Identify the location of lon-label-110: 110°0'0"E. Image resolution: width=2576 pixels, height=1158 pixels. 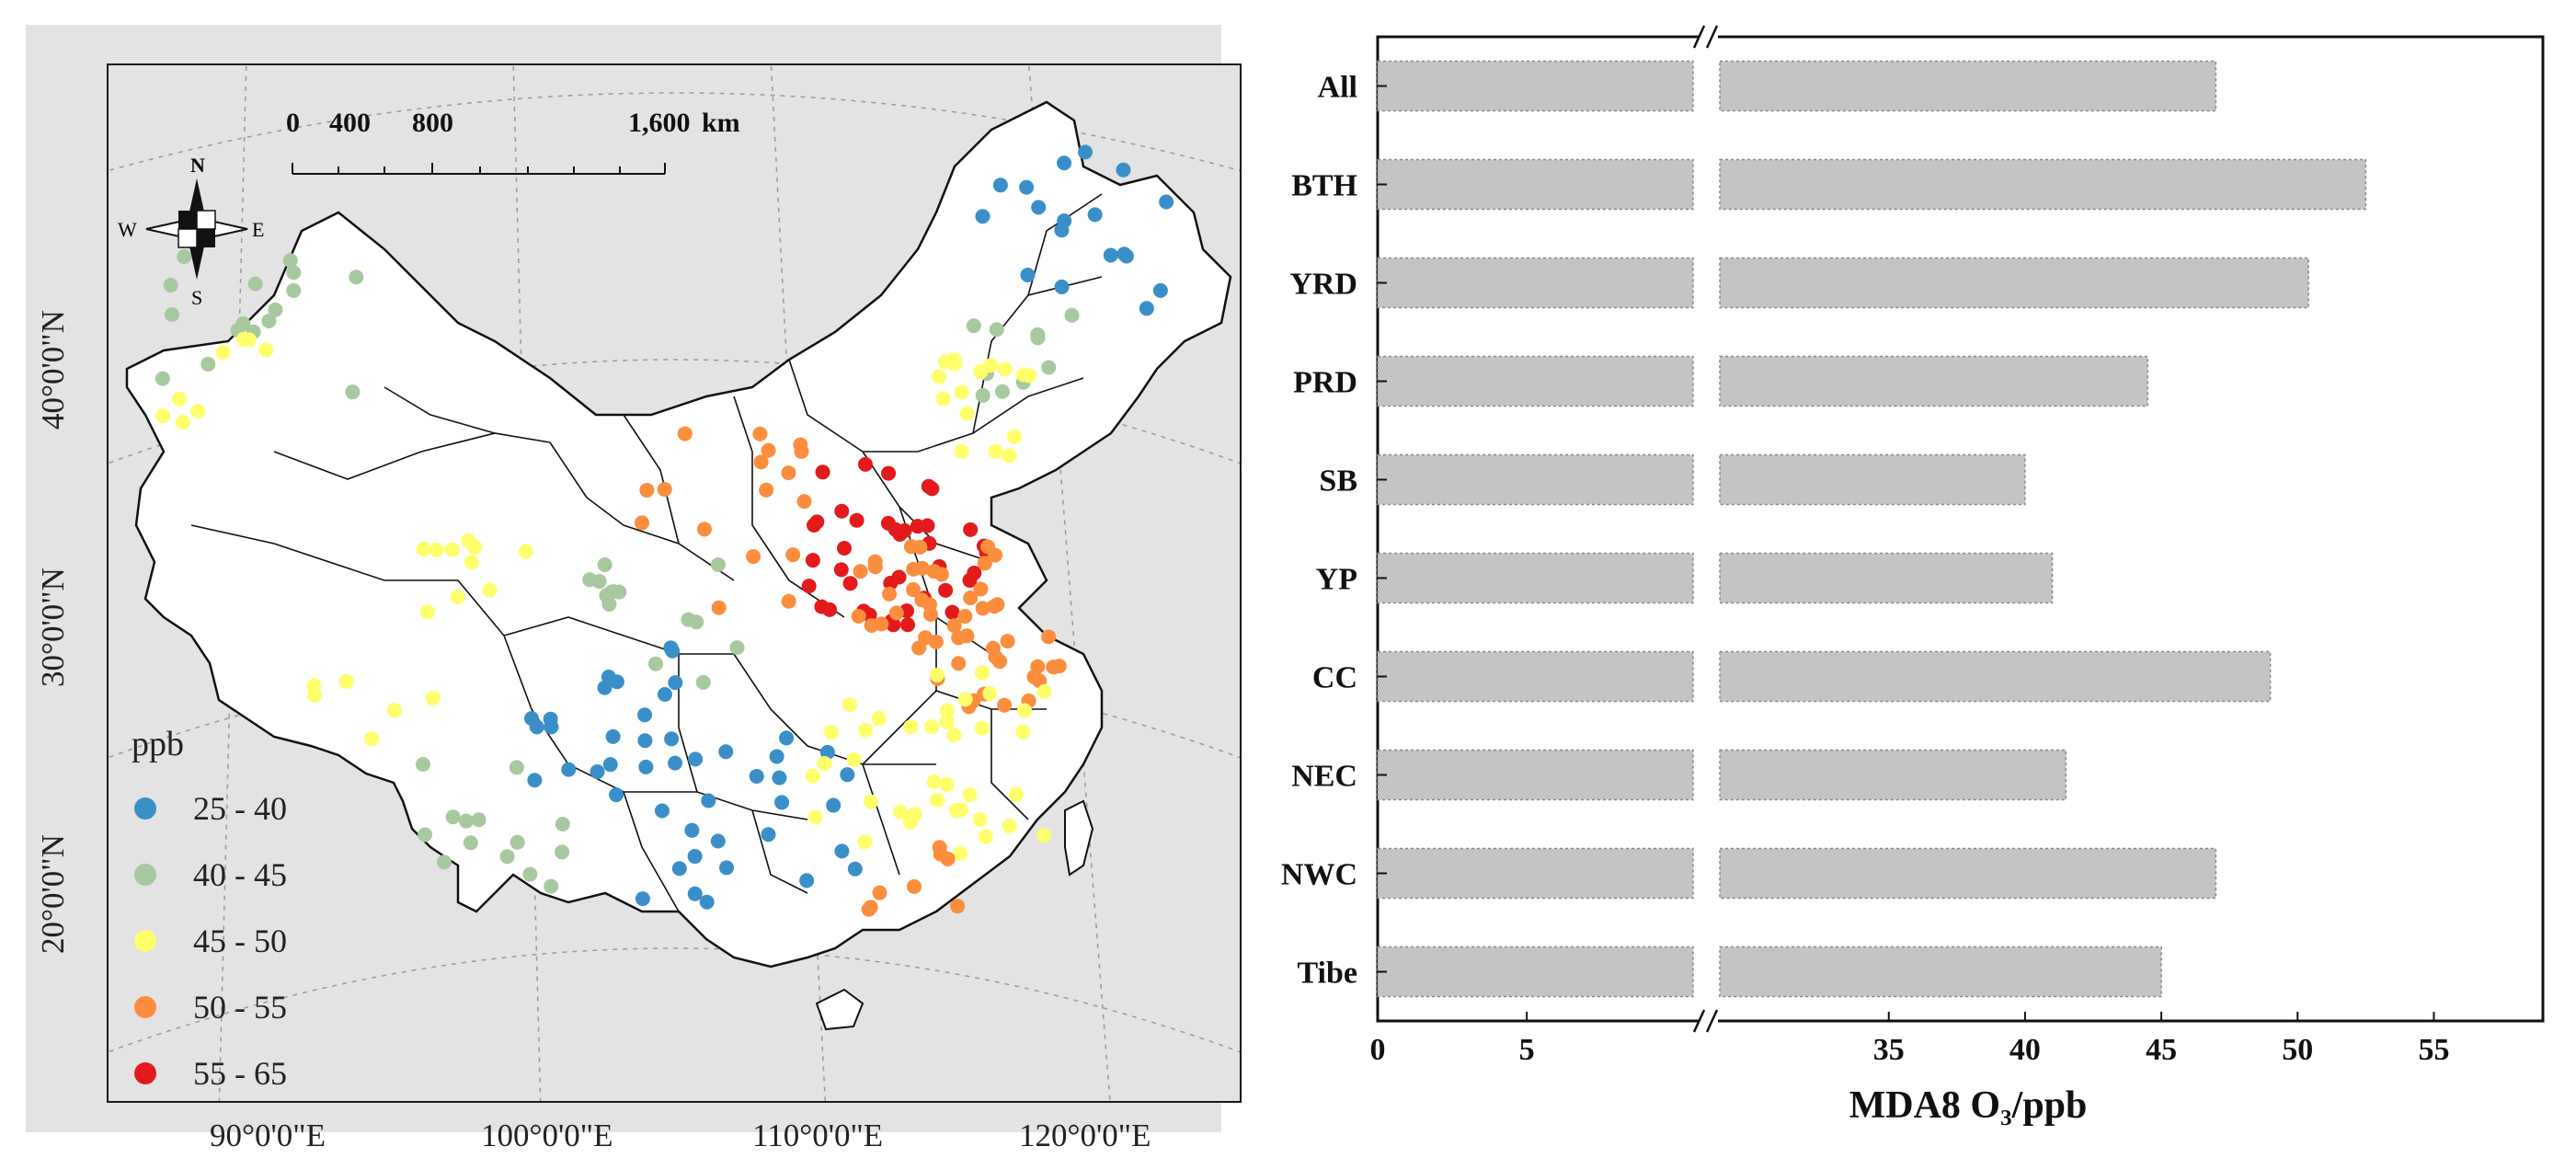
(818, 1135).